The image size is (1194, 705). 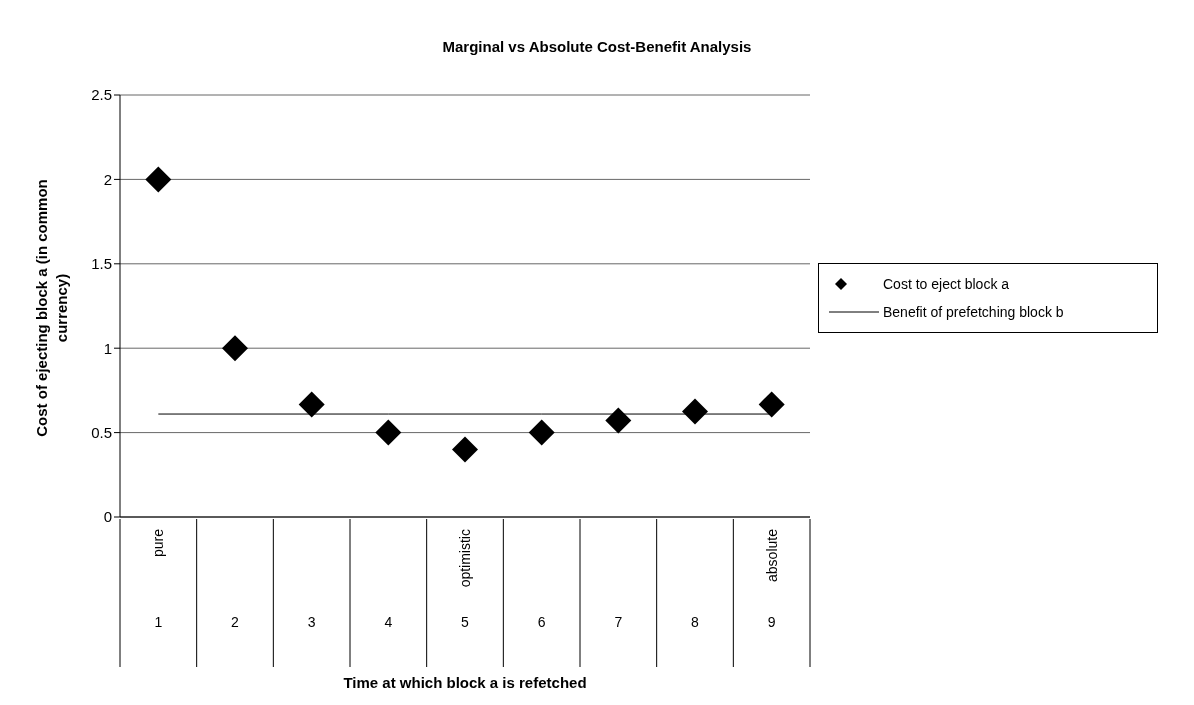 What do you see at coordinates (101, 432) in the screenshot?
I see `y-tick-label: 0.5` at bounding box center [101, 432].